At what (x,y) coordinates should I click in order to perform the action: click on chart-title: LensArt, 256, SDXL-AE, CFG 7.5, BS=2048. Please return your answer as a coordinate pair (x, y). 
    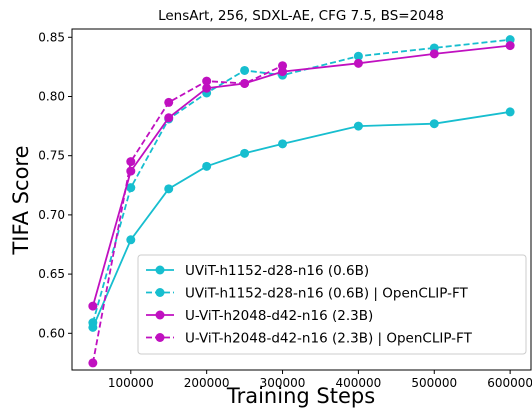
    Looking at the image, I should click on (301, 16).